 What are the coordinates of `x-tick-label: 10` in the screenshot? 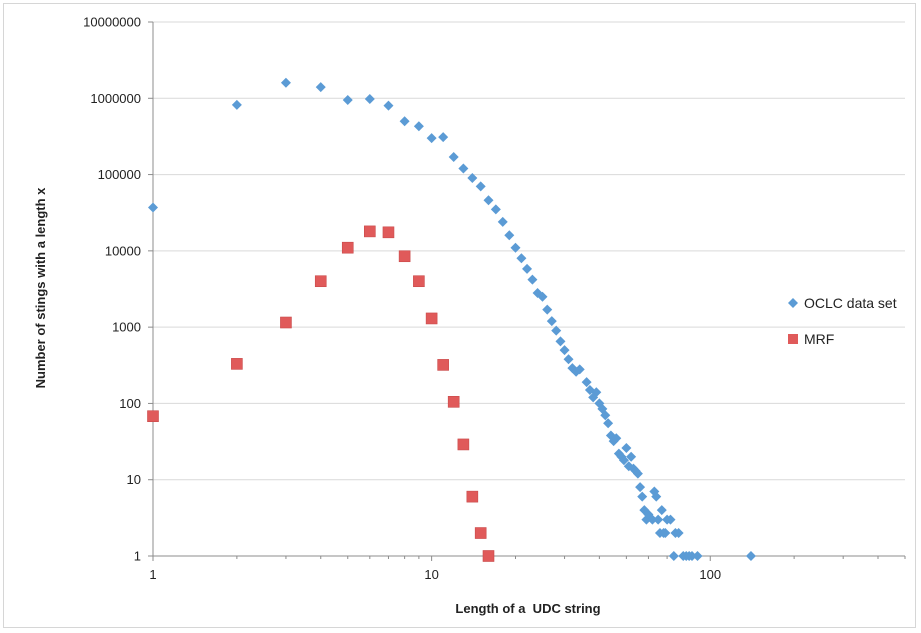 It's located at (431, 574).